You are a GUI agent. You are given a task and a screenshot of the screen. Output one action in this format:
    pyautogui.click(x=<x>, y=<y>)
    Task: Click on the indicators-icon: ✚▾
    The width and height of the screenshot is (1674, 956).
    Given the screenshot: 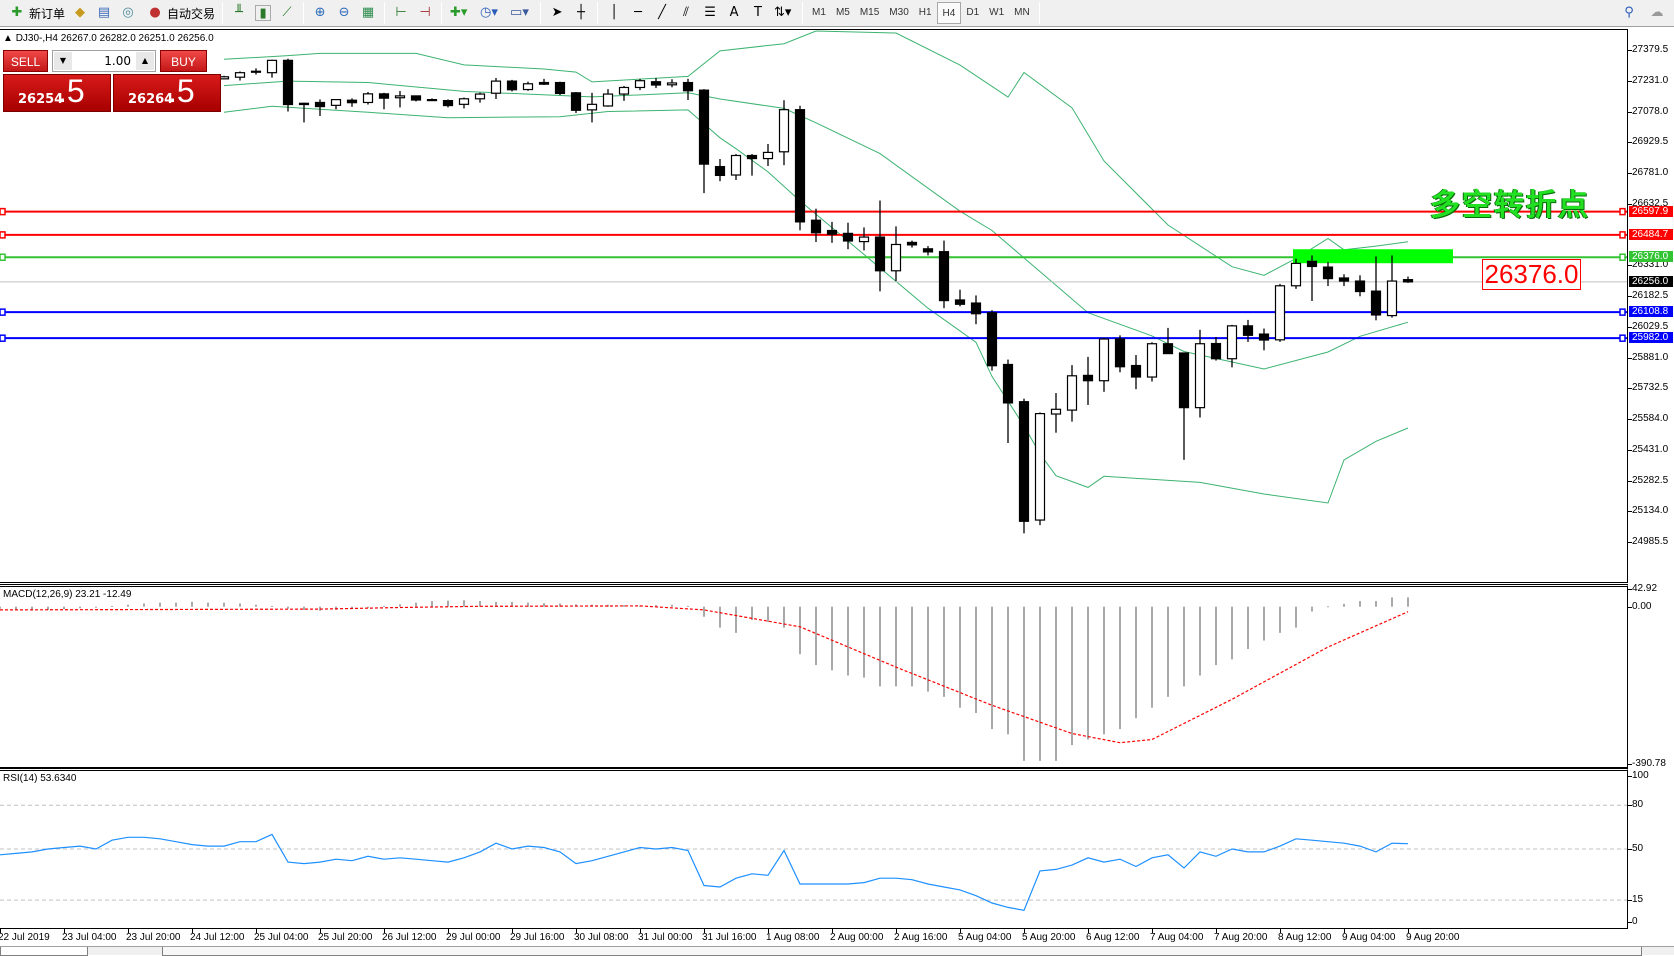 What is the action you would take?
    pyautogui.click(x=459, y=12)
    